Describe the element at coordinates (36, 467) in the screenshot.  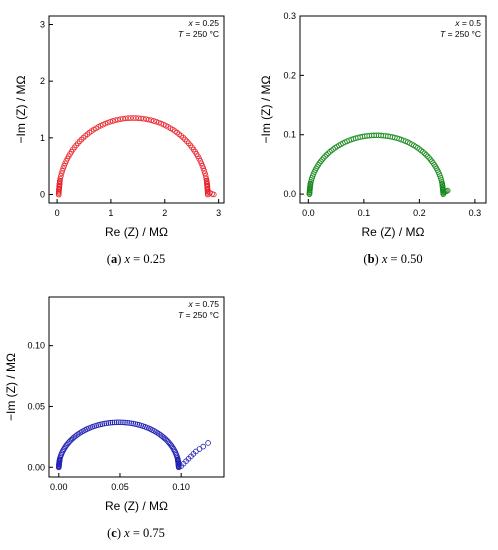
I see `y-tick-label: 0.00` at that location.